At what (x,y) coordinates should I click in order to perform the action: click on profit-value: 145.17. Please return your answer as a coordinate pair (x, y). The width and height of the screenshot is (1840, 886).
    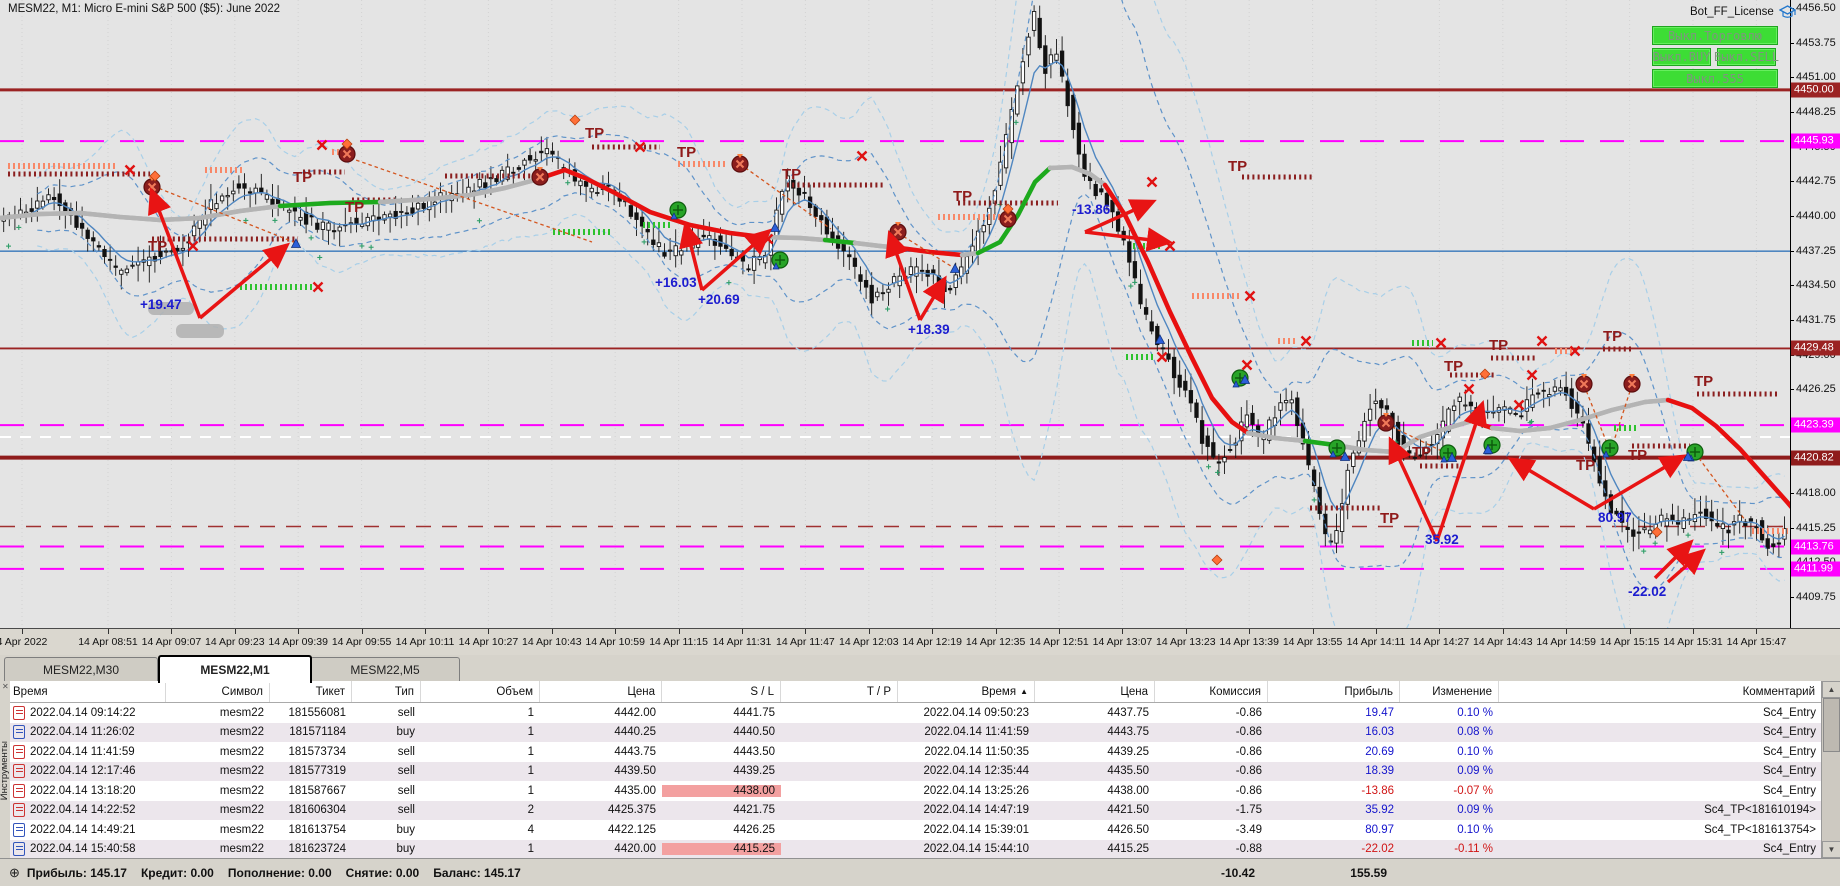
    Looking at the image, I should click on (108, 872).